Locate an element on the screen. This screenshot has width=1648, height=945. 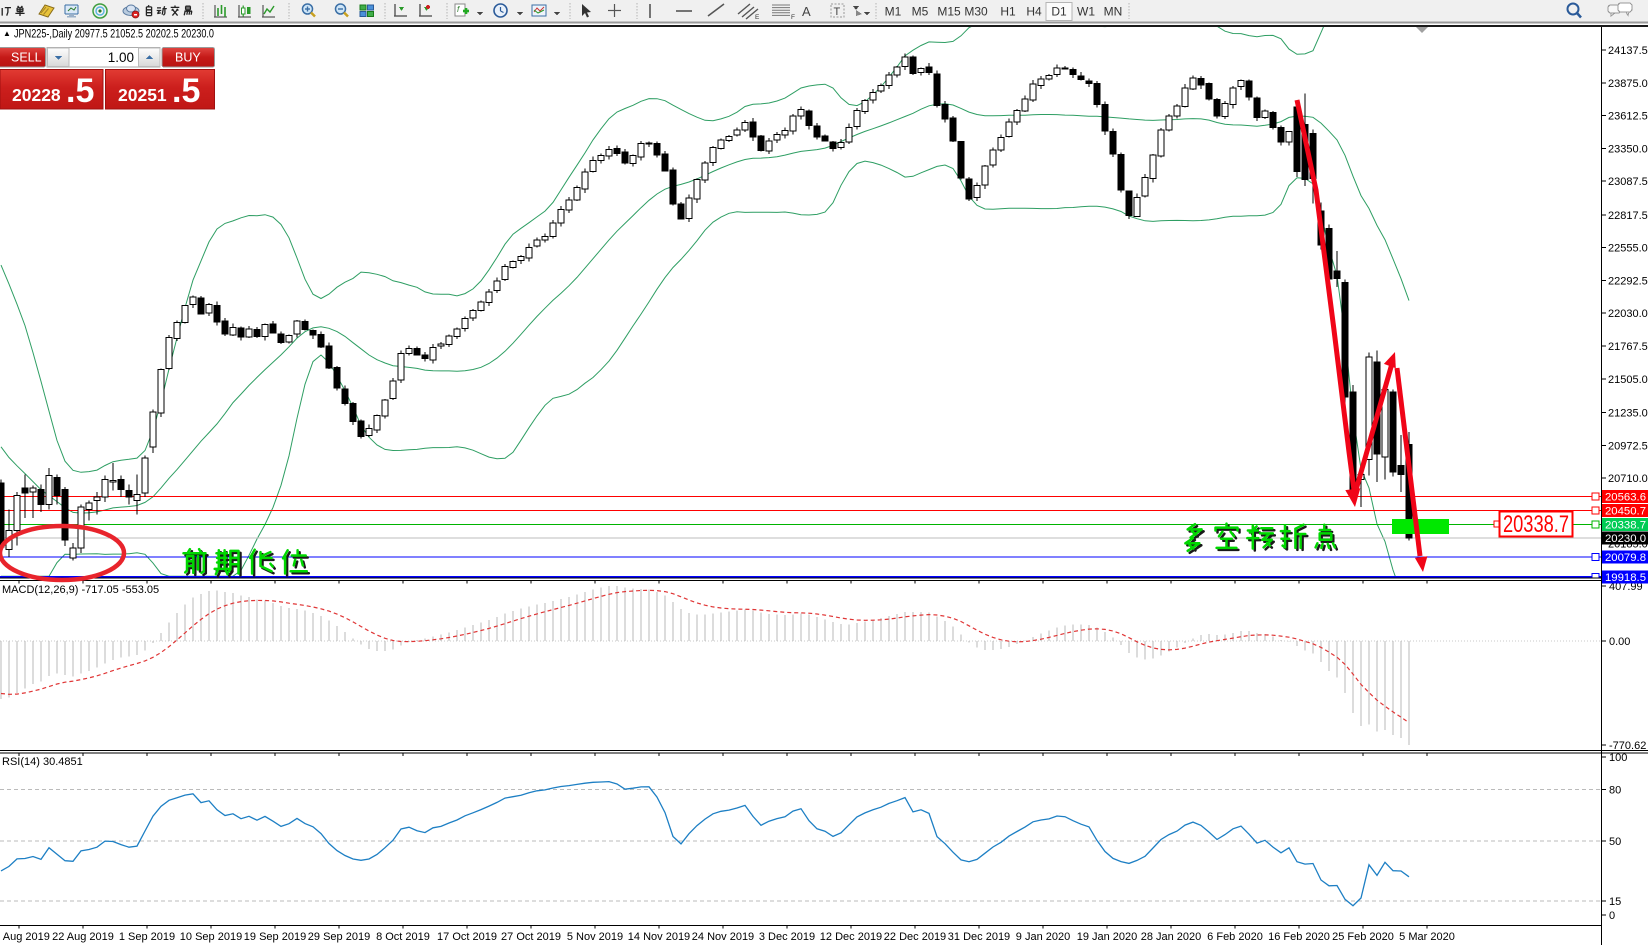
svg-text: 23875.0 is located at coordinates (1628, 84).